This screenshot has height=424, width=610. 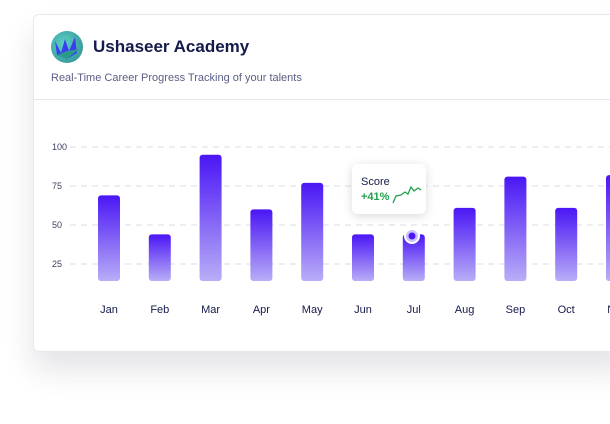 I want to click on x-tick-label: May, so click(x=312, y=310).